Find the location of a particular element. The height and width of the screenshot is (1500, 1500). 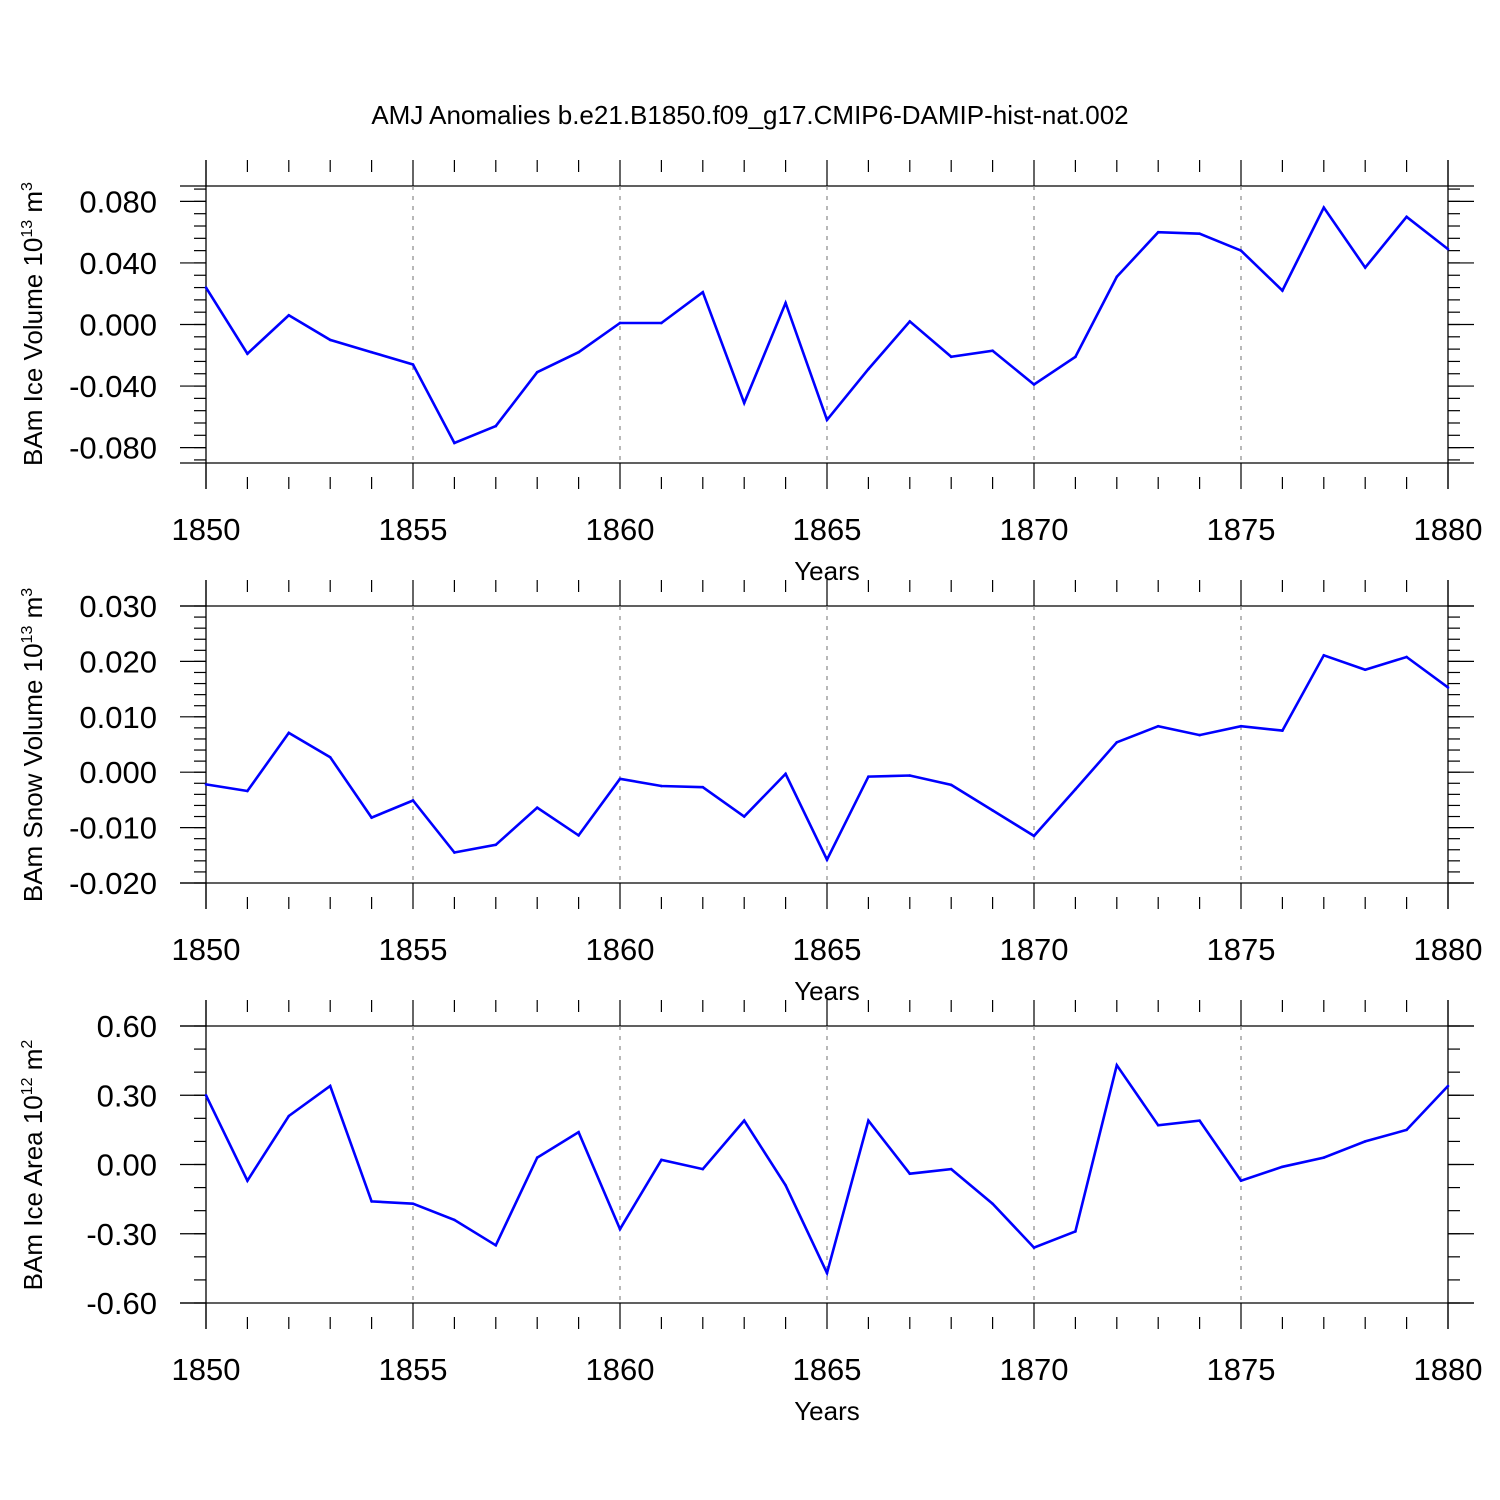

y-axis-title: BAm Ice Area 1012 m2 is located at coordinates (33, 1165).